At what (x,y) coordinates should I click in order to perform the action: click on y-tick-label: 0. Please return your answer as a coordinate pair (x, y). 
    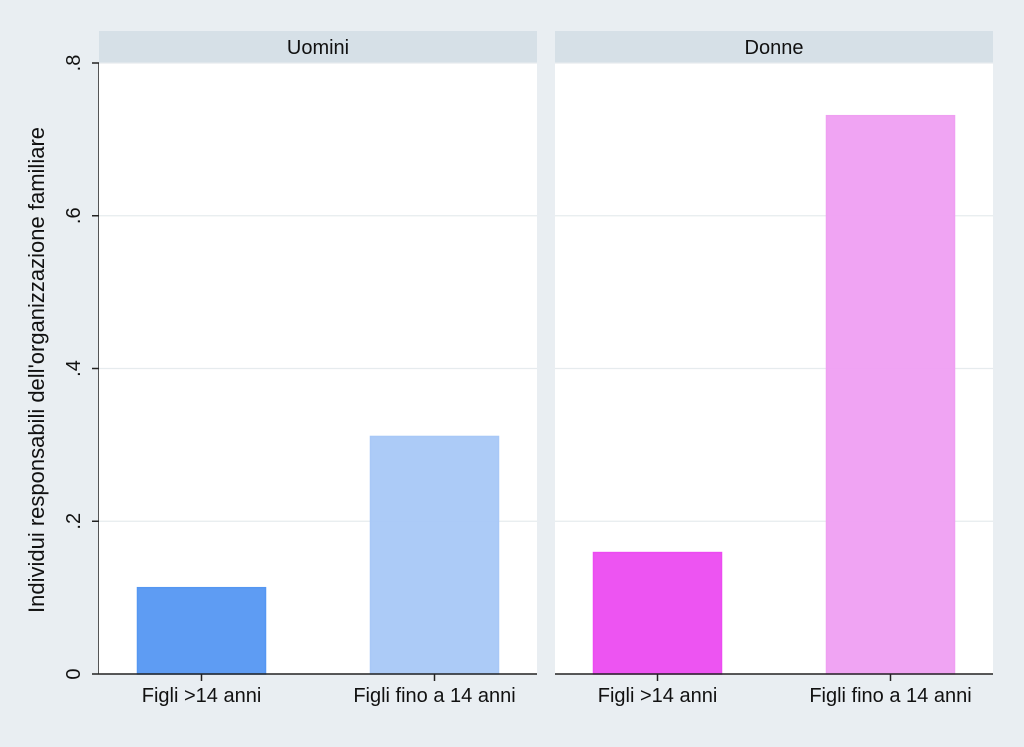
    Looking at the image, I should click on (74, 673).